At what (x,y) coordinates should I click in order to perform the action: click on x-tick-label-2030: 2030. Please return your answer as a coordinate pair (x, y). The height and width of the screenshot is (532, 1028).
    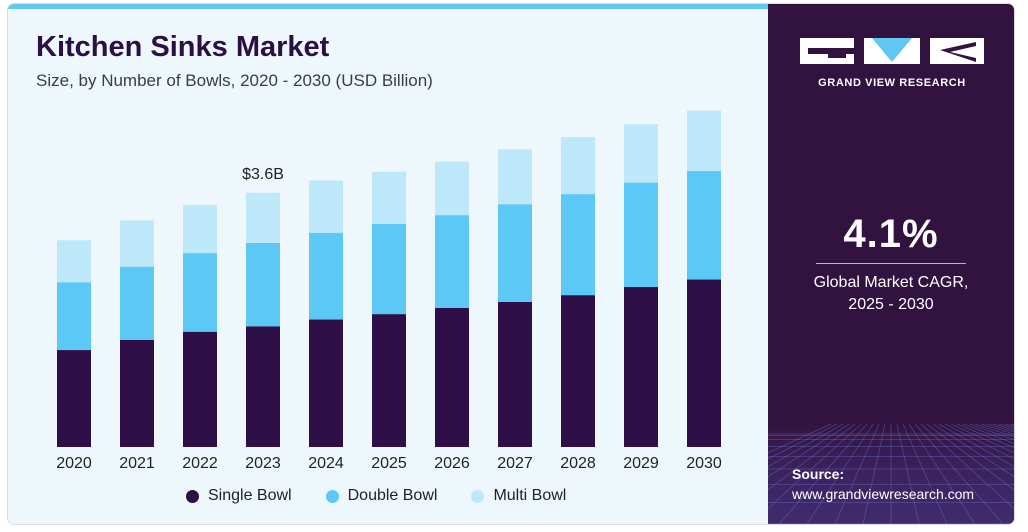
    Looking at the image, I should click on (704, 463).